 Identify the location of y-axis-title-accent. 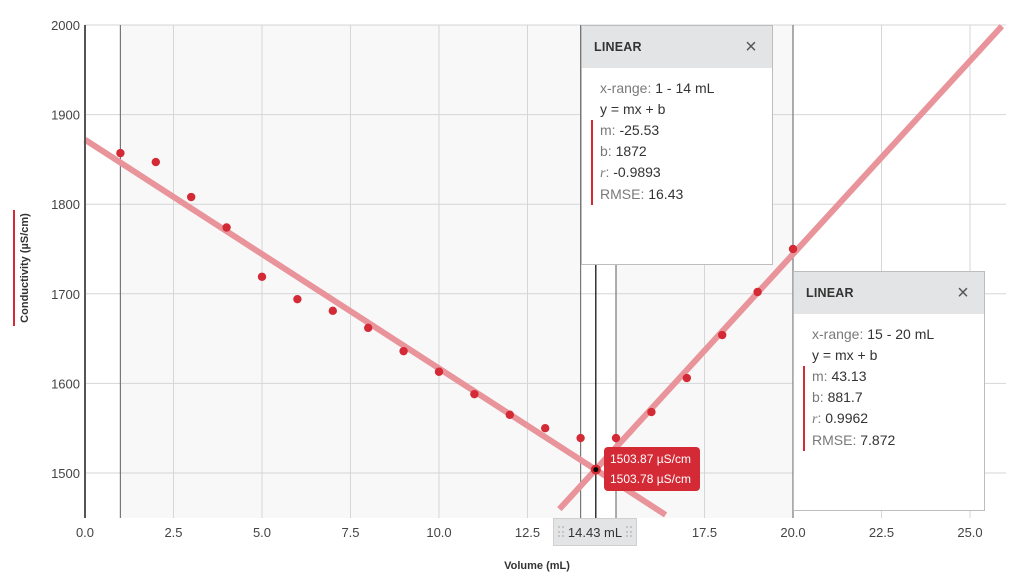
(14, 268).